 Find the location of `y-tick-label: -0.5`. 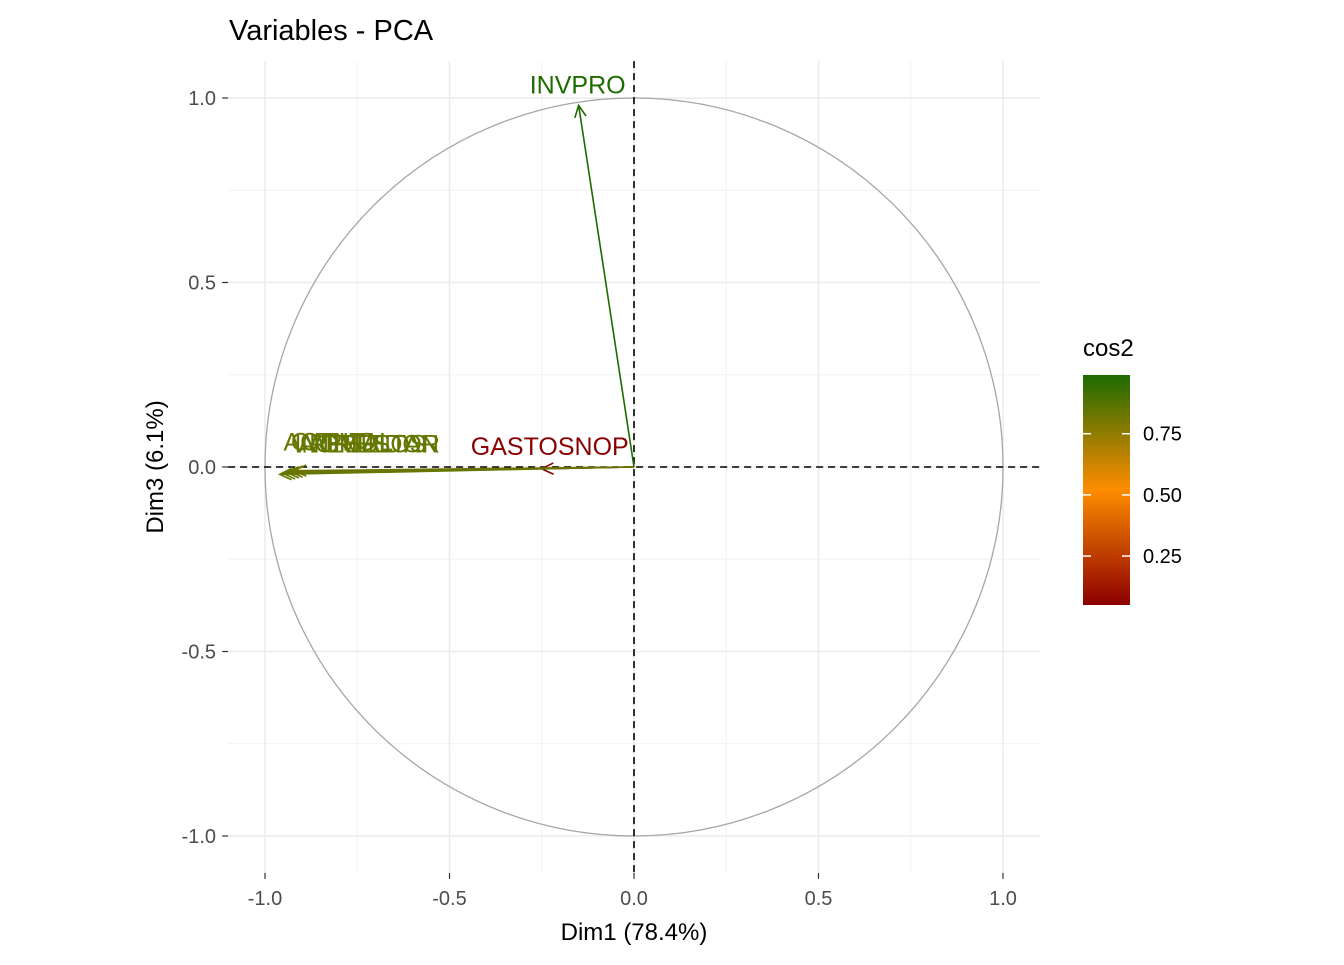

y-tick-label: -0.5 is located at coordinates (199, 653).